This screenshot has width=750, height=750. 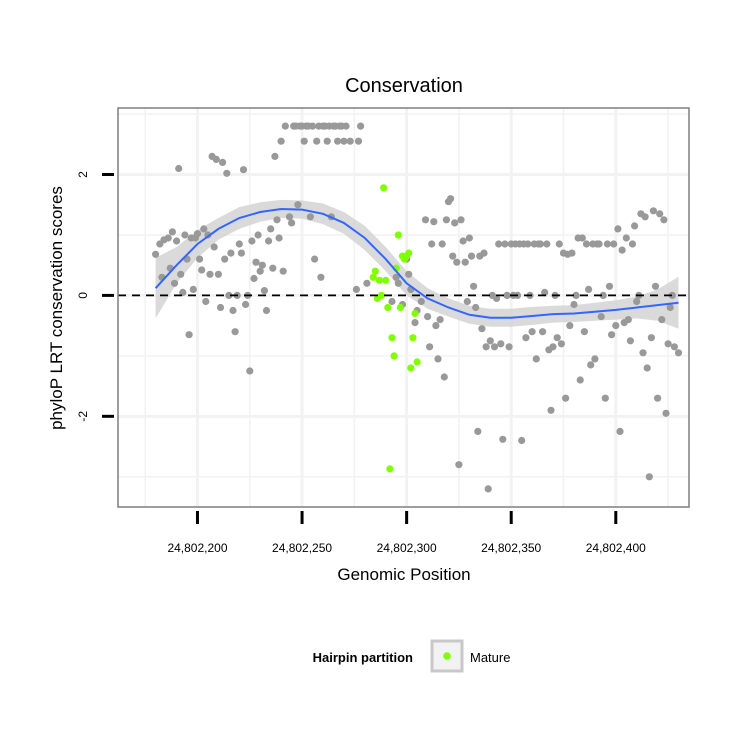 I want to click on y-axis: -2 0 2, so click(x=95, y=296).